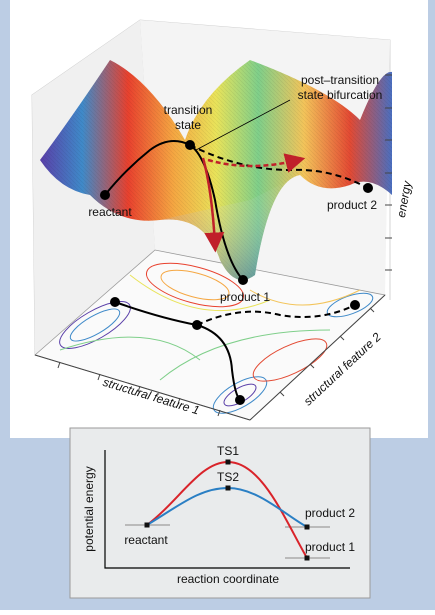 The width and height of the screenshot is (435, 615). What do you see at coordinates (213, 205) in the screenshot?
I see `red-arrow` at bounding box center [213, 205].